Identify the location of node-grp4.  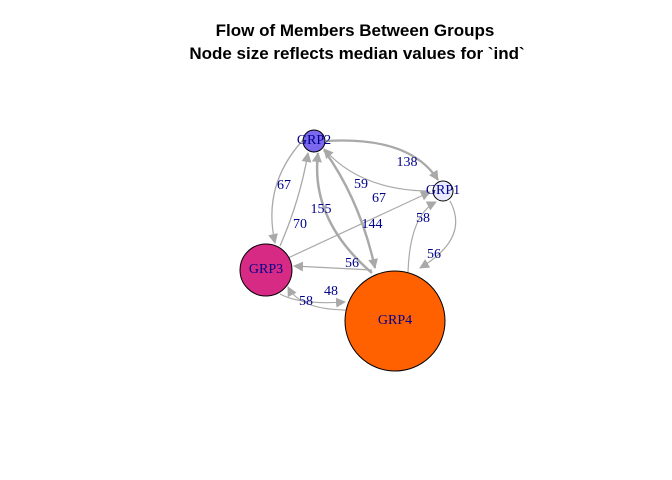
(395, 321).